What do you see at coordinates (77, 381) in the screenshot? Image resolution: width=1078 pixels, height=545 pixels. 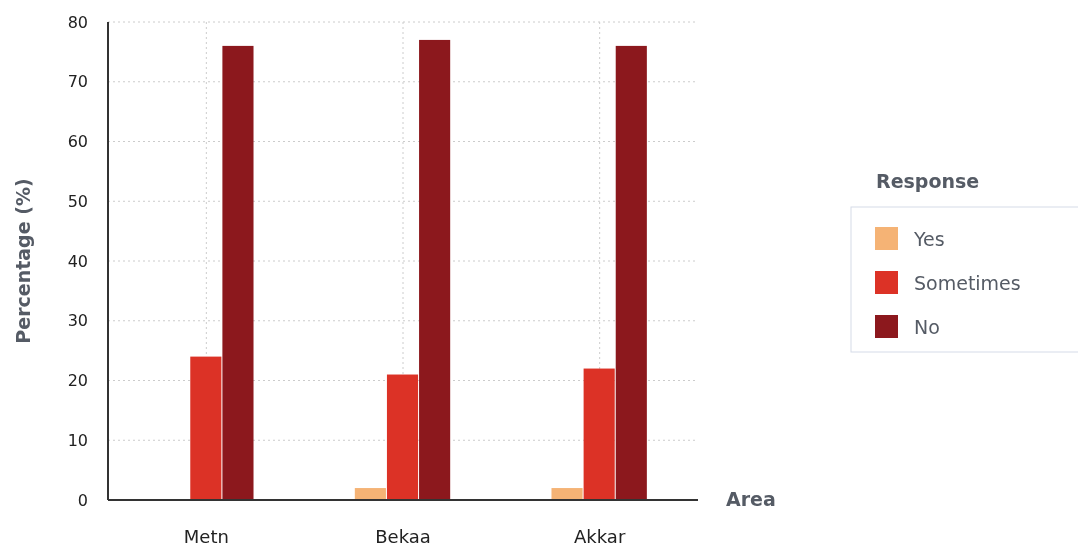 I see `y-tick-label: 20` at bounding box center [77, 381].